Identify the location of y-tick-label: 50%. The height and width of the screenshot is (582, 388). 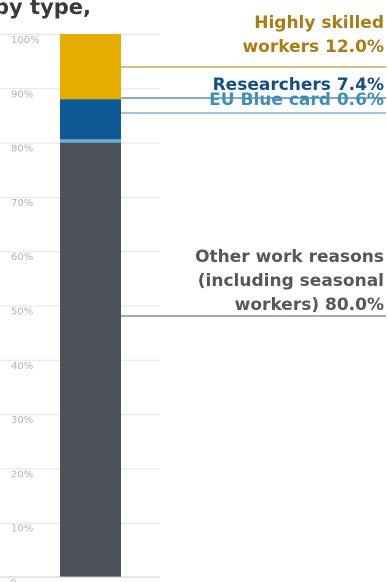
(22, 312).